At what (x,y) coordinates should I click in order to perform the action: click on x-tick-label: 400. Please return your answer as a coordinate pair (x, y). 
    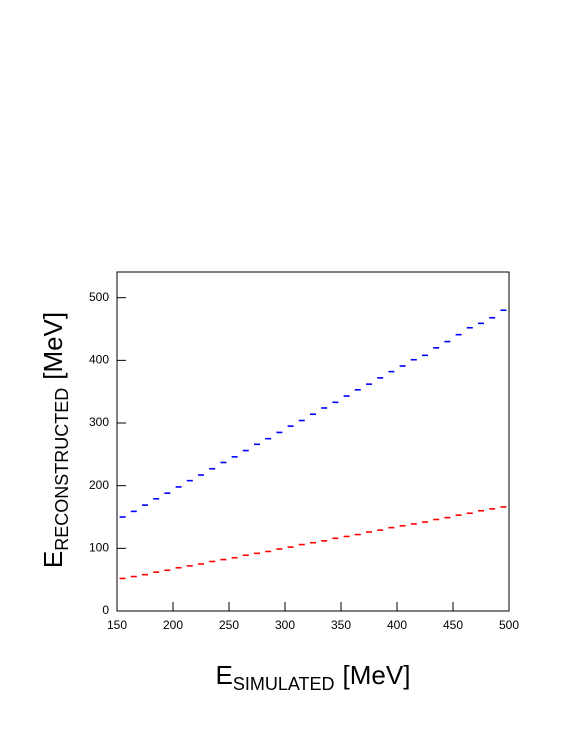
    Looking at the image, I should click on (397, 625).